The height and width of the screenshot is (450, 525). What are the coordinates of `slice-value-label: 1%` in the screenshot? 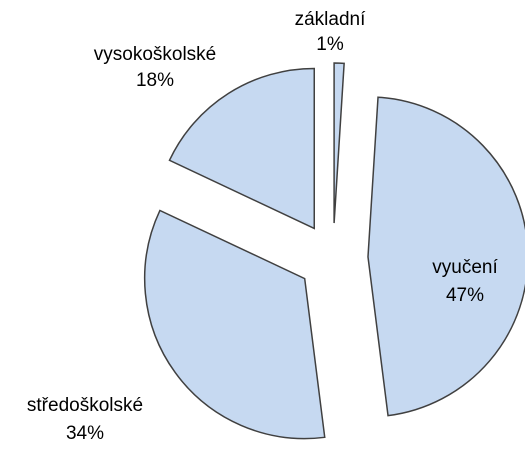 It's located at (330, 44).